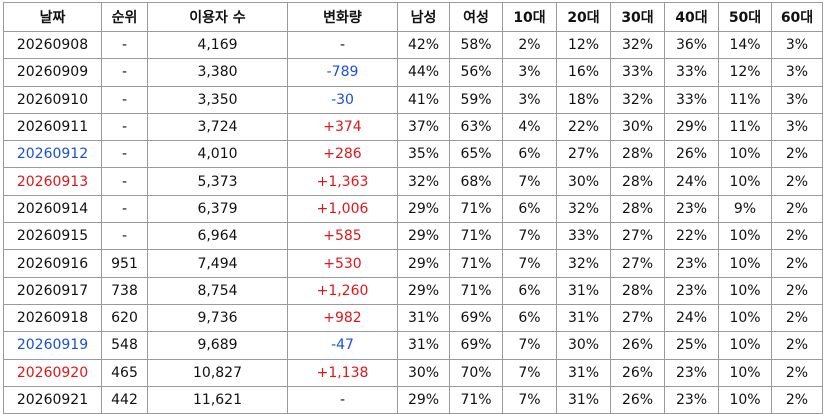  What do you see at coordinates (52, 17) in the screenshot?
I see `header-cell: 날짜` at bounding box center [52, 17].